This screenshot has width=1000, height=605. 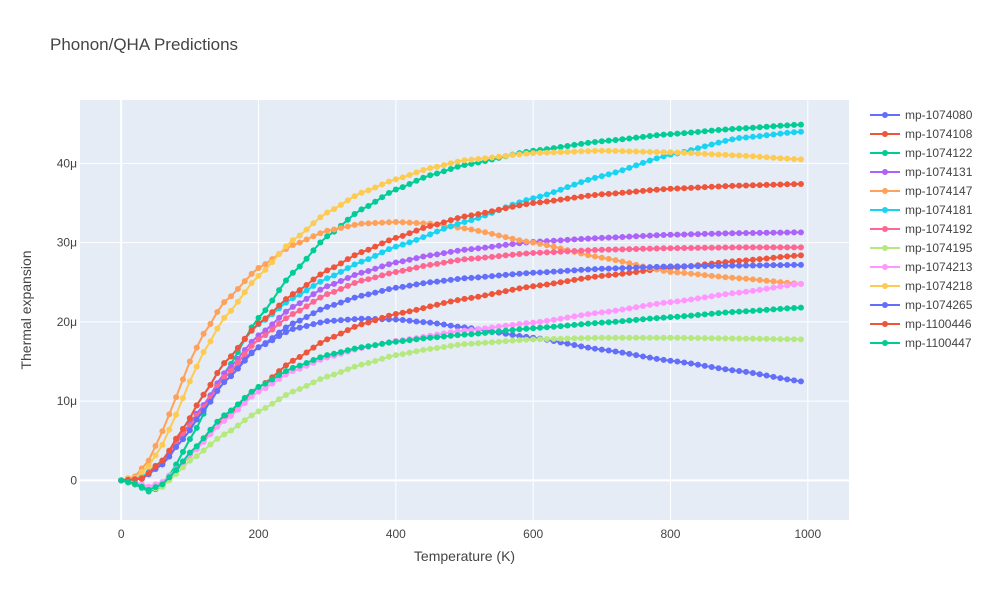 What do you see at coordinates (921, 153) in the screenshot?
I see `legend-item-mp-1074122: mp-1074122` at bounding box center [921, 153].